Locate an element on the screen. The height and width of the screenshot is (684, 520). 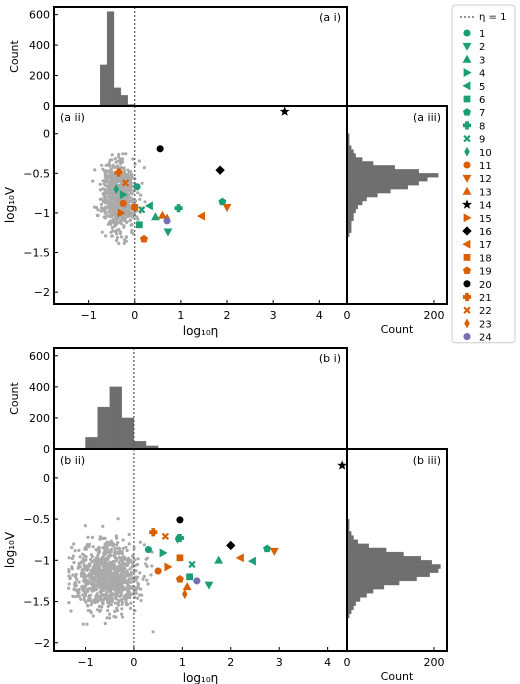
side-hist-xtick-label-a-0: 0 is located at coordinates (347, 315).